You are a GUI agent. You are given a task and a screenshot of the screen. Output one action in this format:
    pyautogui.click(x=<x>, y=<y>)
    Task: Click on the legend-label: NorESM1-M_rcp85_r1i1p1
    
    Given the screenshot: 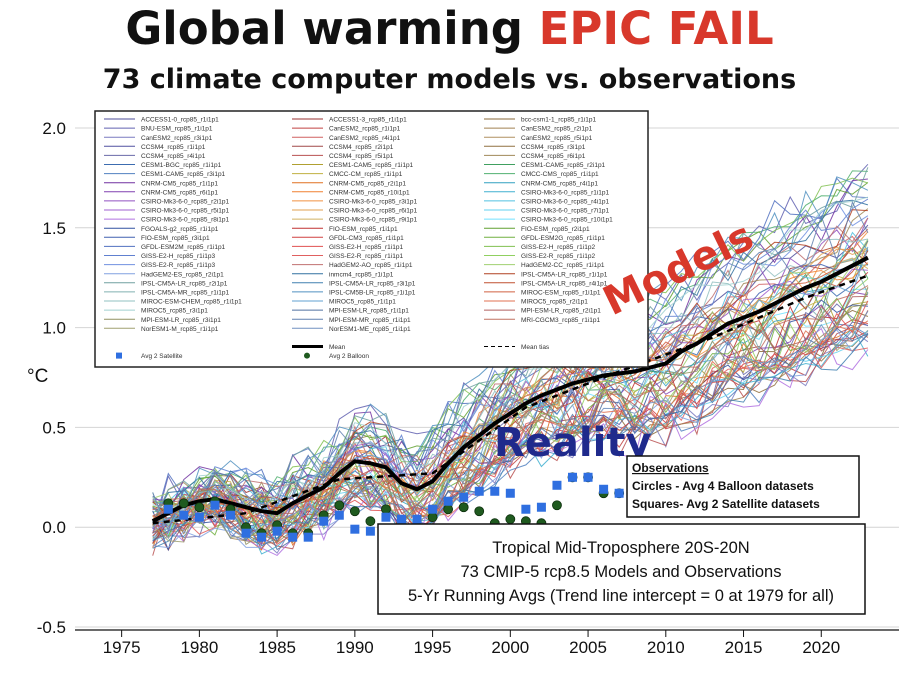 What is the action you would take?
    pyautogui.click(x=180, y=329)
    